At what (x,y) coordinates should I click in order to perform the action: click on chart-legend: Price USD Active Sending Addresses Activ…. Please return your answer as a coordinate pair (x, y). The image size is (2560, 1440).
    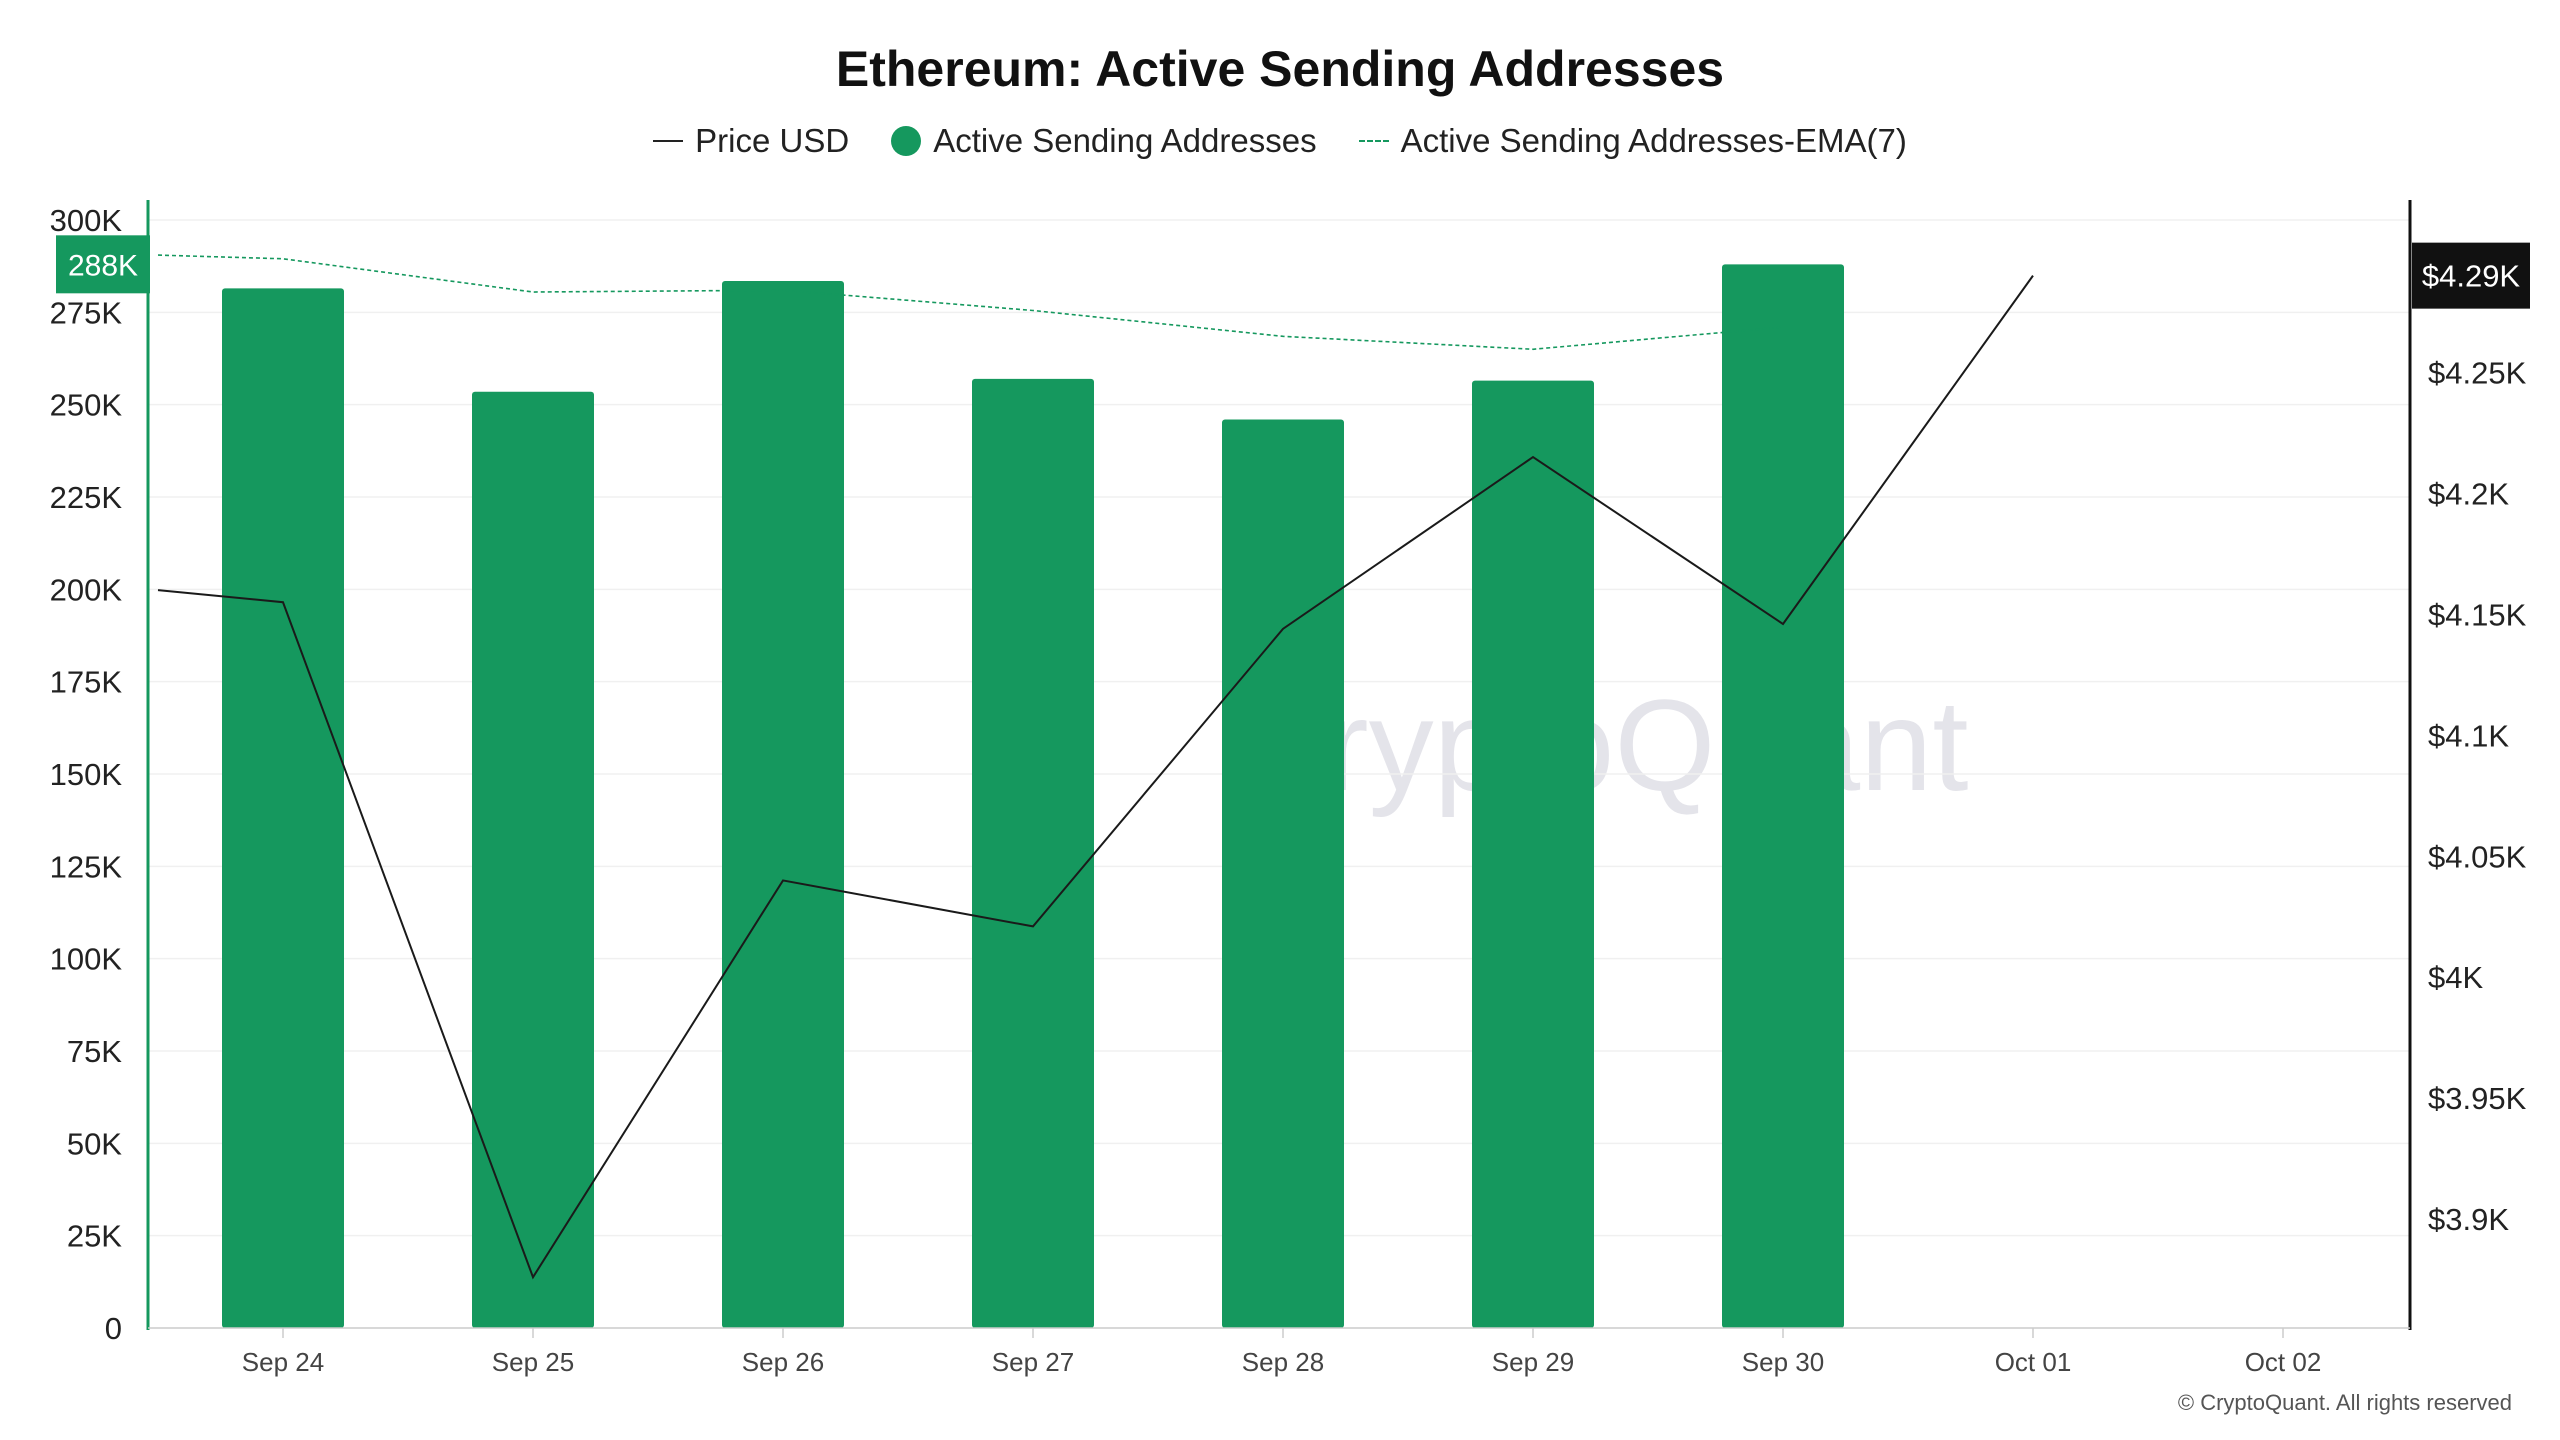
    Looking at the image, I should click on (1280, 141).